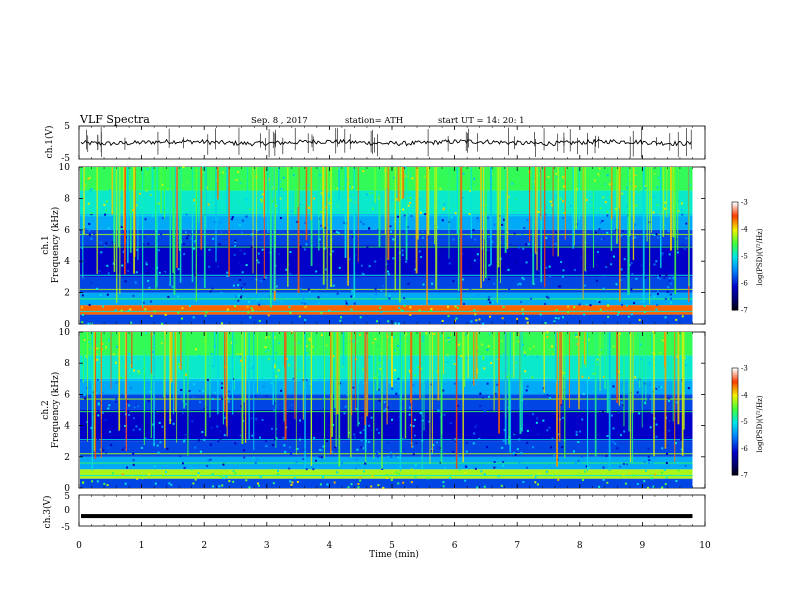 Image resolution: width=792 pixels, height=612 pixels. Describe the element at coordinates (386, 380) in the screenshot. I see `tonal-line` at that location.